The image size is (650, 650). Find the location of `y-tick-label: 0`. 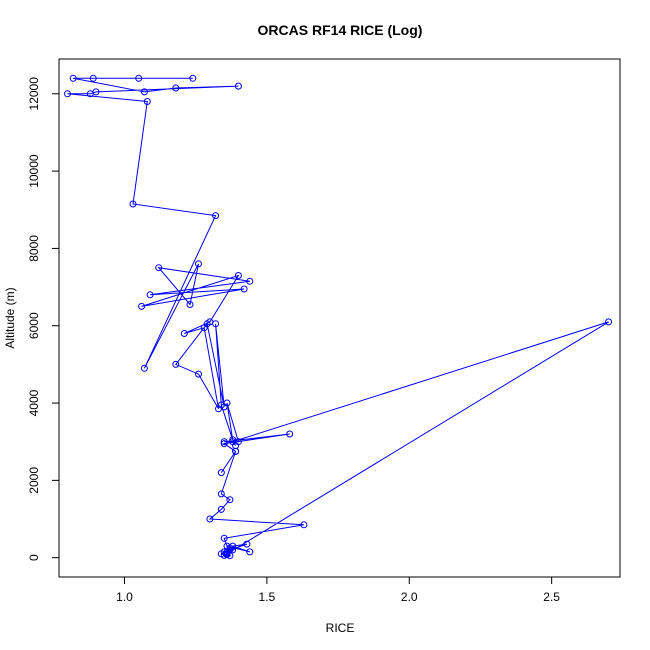

y-tick-label: 0 is located at coordinates (34, 557).